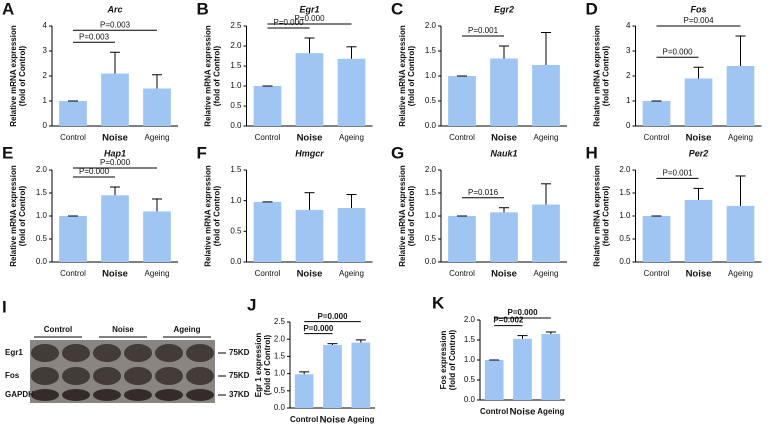 Image resolution: width=778 pixels, height=429 pixels. What do you see at coordinates (186, 329) in the screenshot?
I see `lane-group-label: Ageing` at bounding box center [186, 329].